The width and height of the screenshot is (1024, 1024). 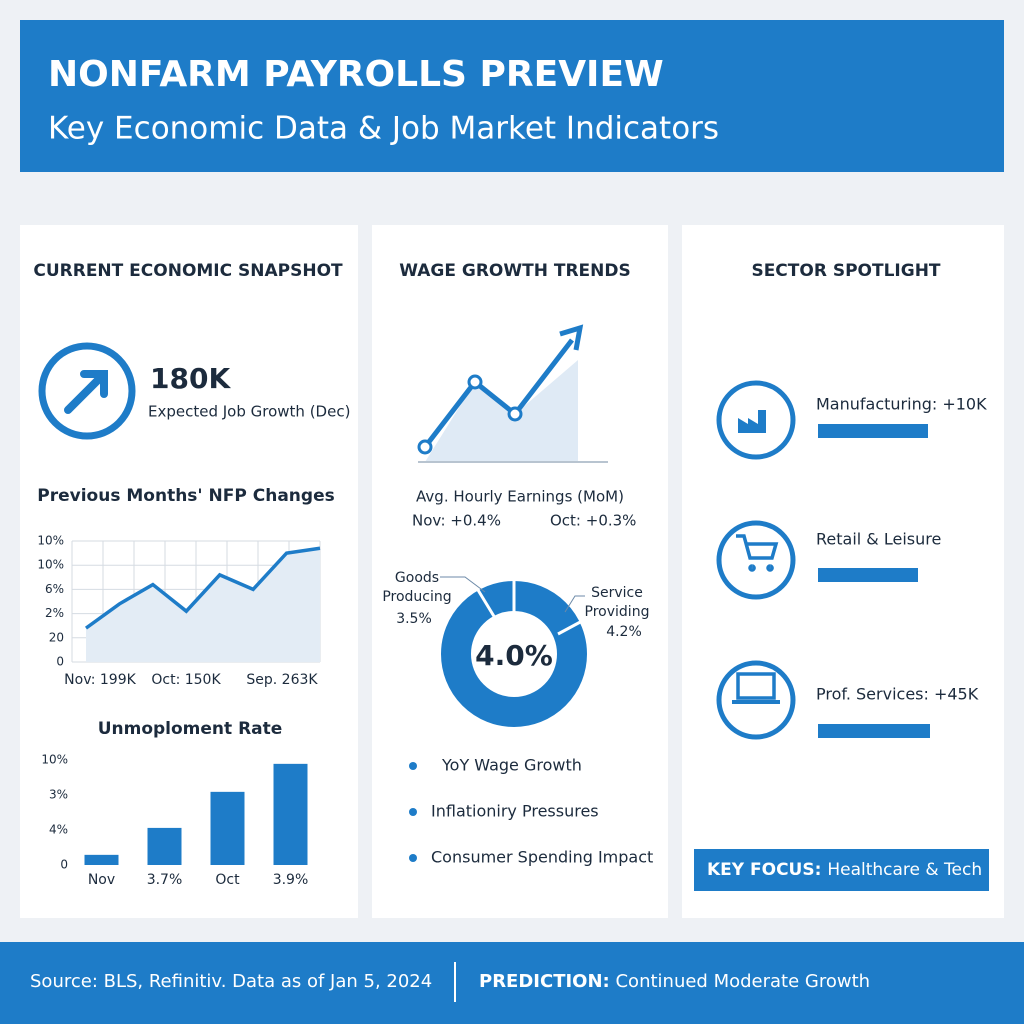 I want to click on bullet-text: Consumer Spending Impact, so click(x=542, y=857).